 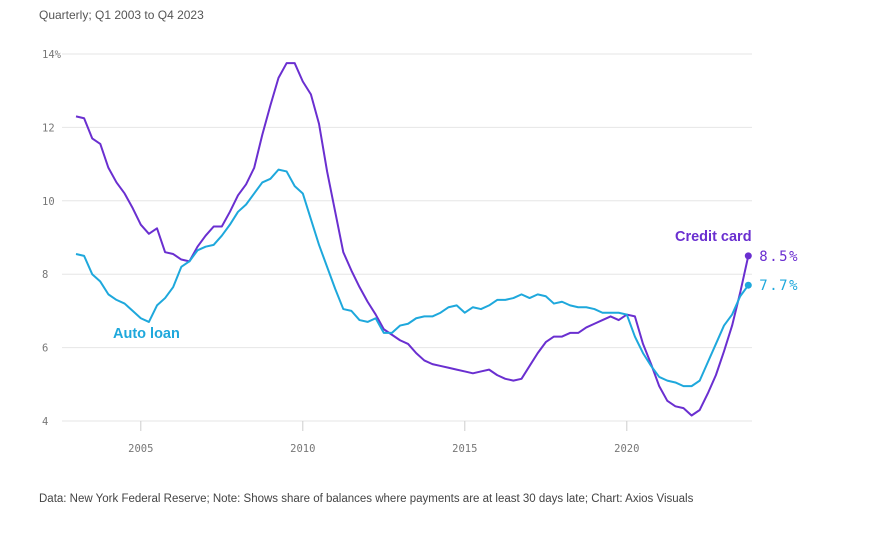 I want to click on y-tick-label: 8, so click(x=45, y=275).